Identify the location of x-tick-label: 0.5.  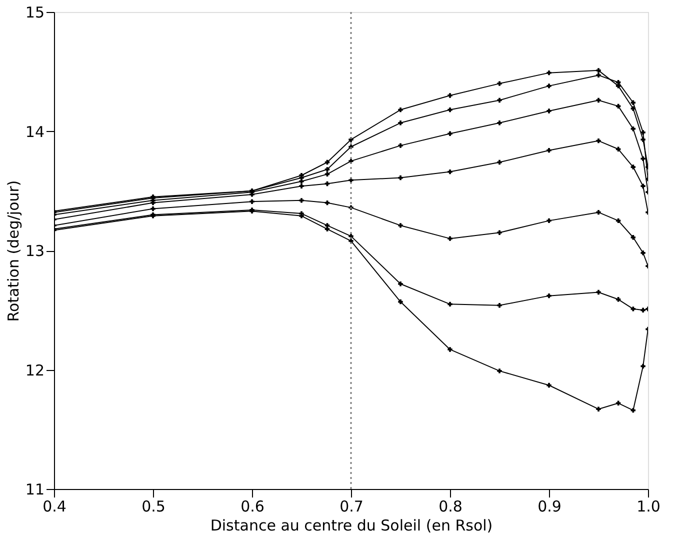
(154, 507).